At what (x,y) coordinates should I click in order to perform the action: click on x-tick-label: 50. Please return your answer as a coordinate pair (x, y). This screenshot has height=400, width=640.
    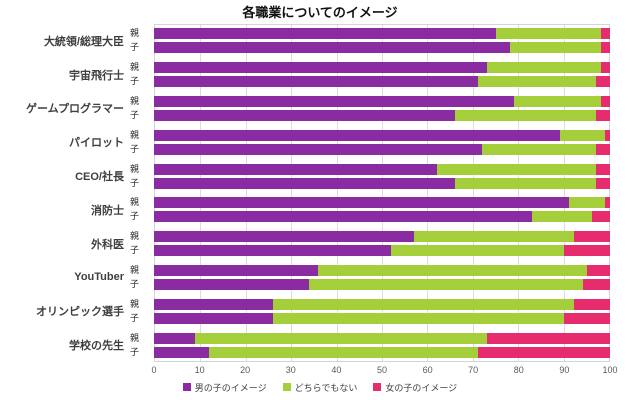
    Looking at the image, I should click on (382, 370).